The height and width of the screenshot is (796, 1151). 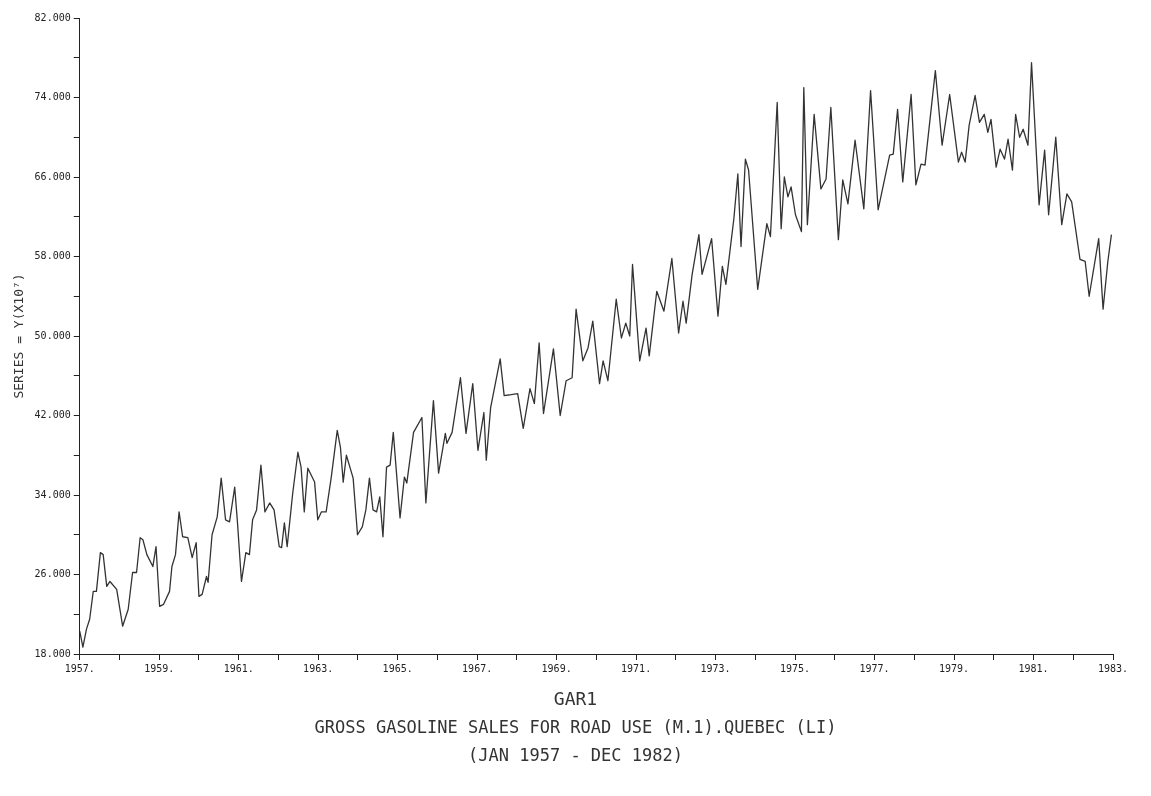 I want to click on x-tick-label: 1973., so click(x=715, y=668).